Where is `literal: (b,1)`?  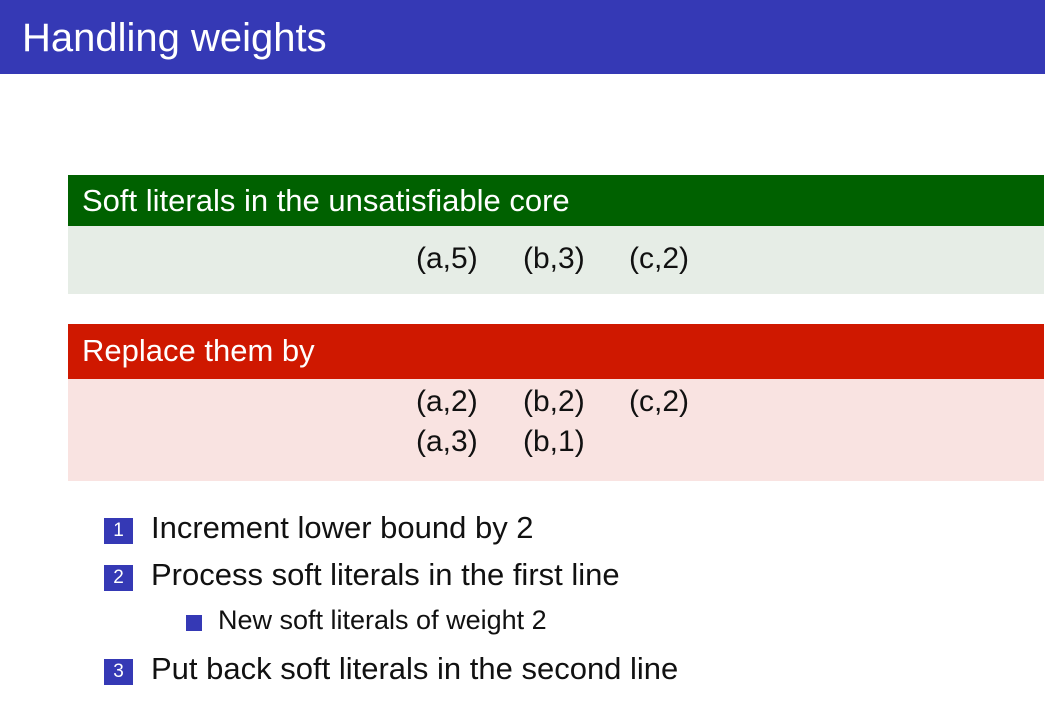
literal: (b,1) is located at coordinates (554, 441).